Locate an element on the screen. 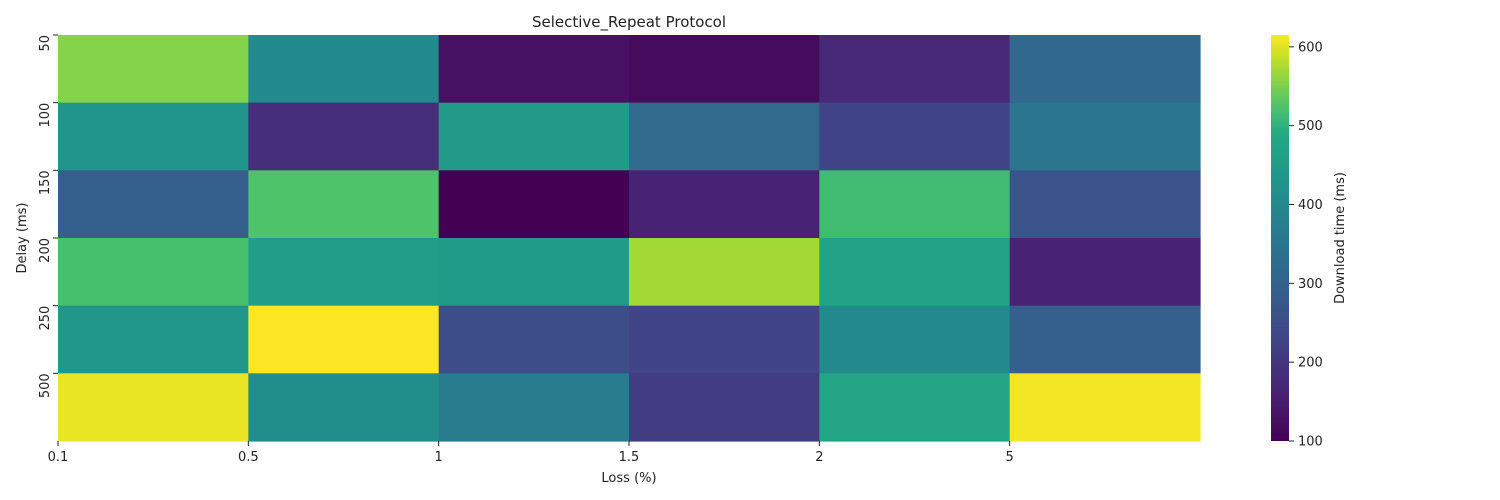  x-axis-label: Loss (%) is located at coordinates (628, 478).